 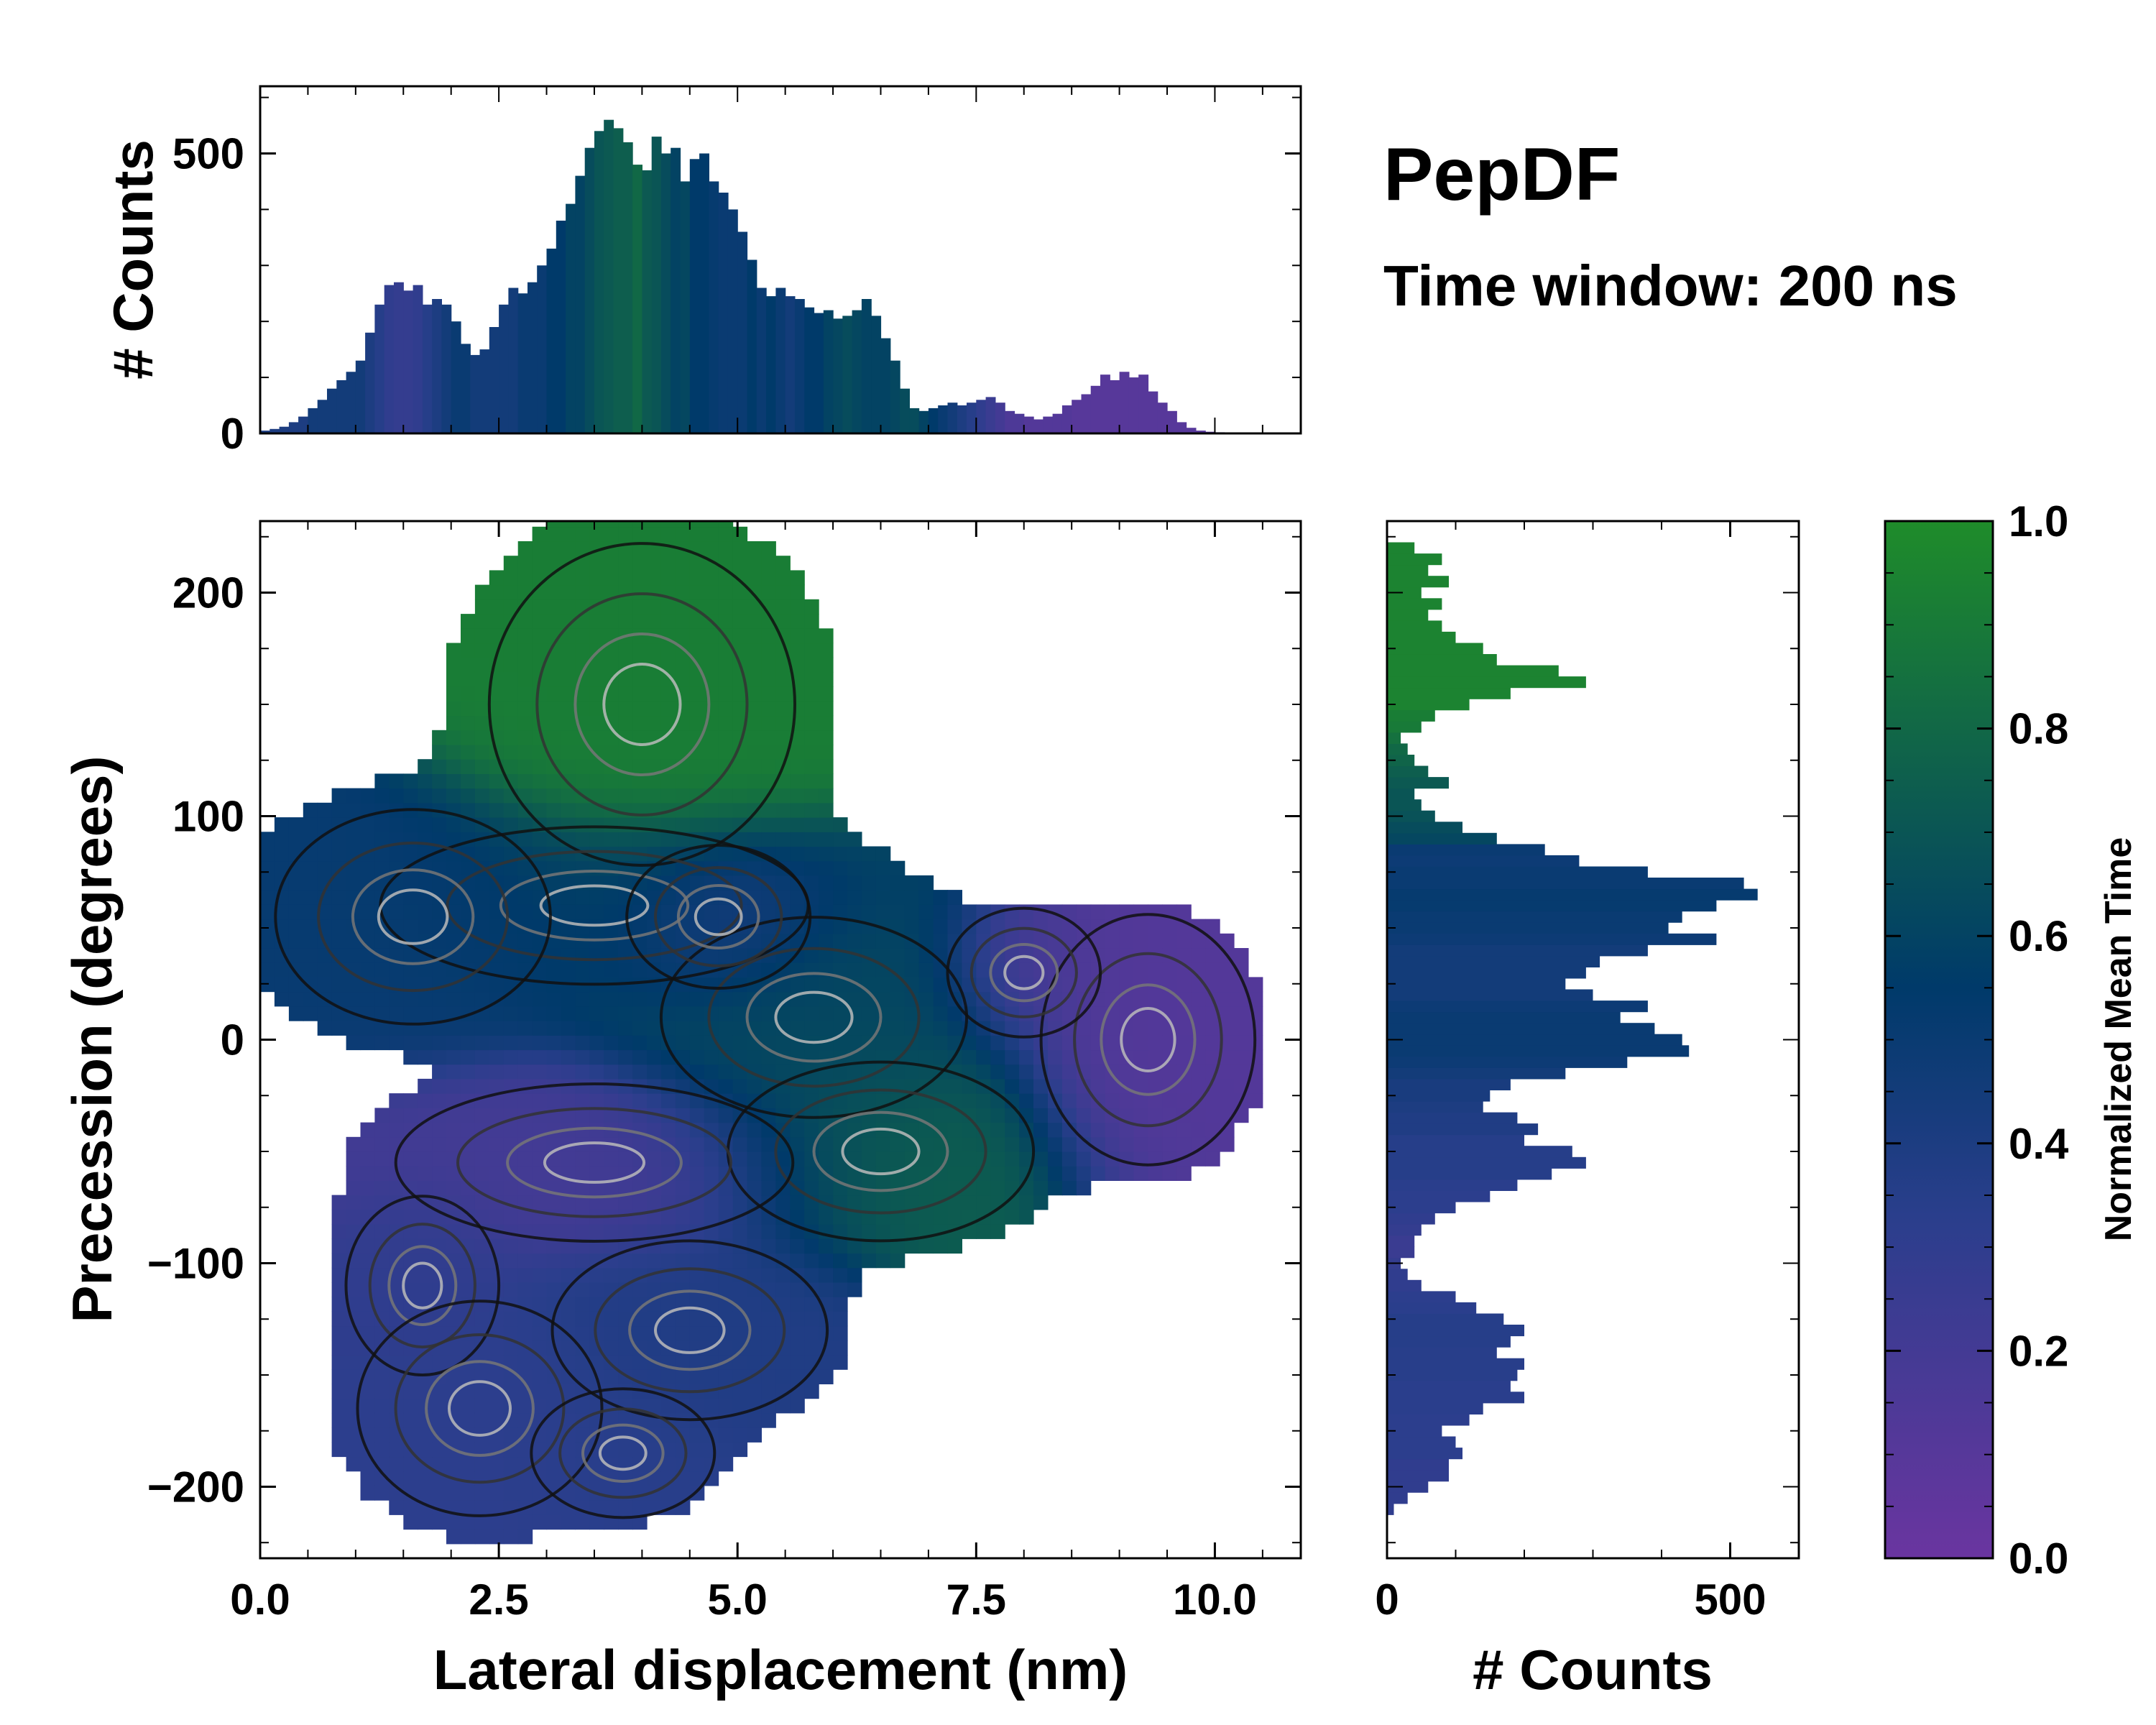 What do you see at coordinates (2038, 521) in the screenshot?
I see `colorbar-tick-label: 1.0` at bounding box center [2038, 521].